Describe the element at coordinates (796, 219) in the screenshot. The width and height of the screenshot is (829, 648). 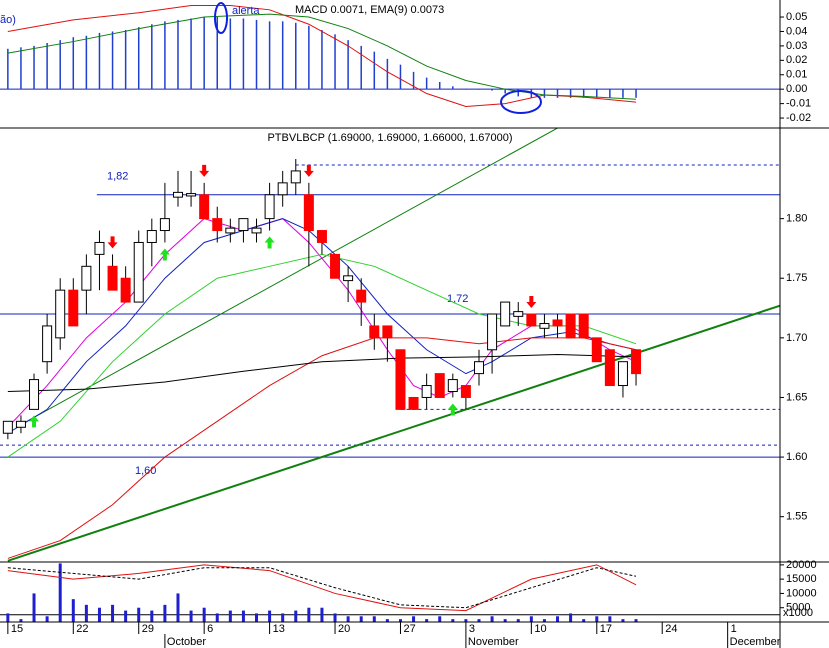
I see `y-tick-label: 1.80` at that location.